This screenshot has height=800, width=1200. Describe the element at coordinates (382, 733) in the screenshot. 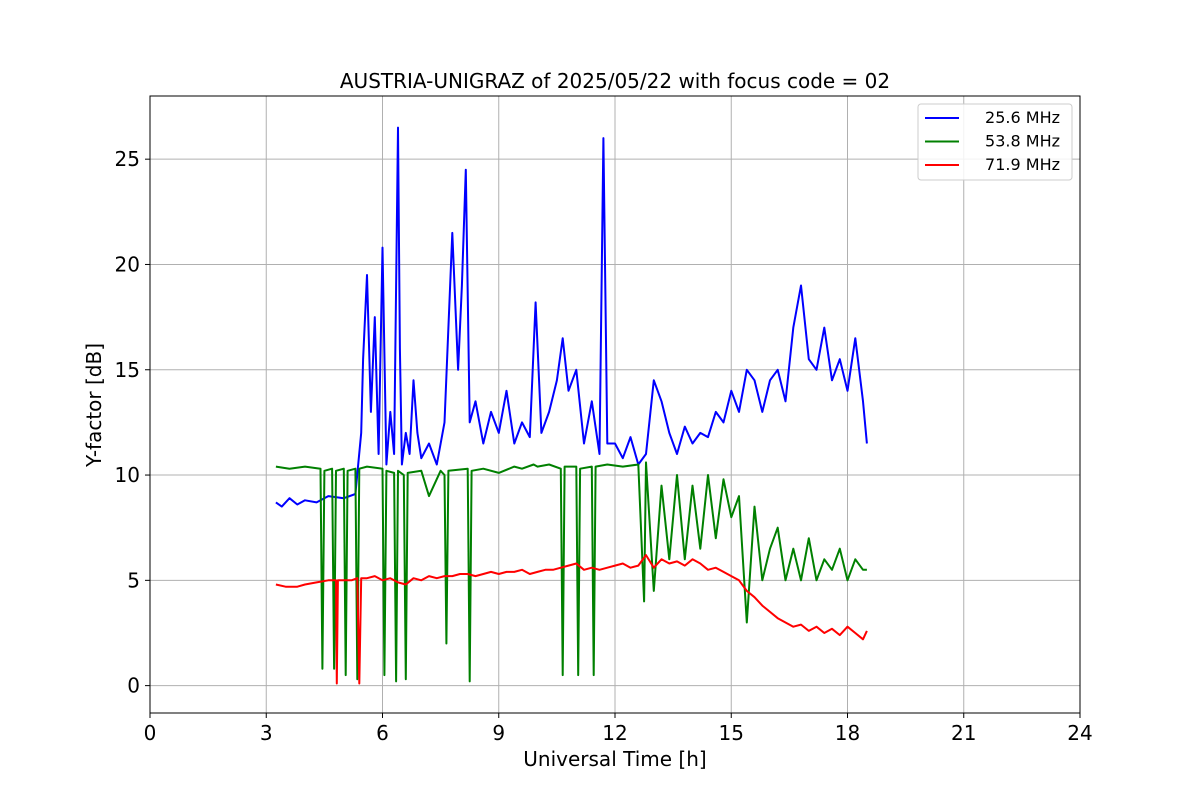

I see `x-tick-label: 6` at that location.